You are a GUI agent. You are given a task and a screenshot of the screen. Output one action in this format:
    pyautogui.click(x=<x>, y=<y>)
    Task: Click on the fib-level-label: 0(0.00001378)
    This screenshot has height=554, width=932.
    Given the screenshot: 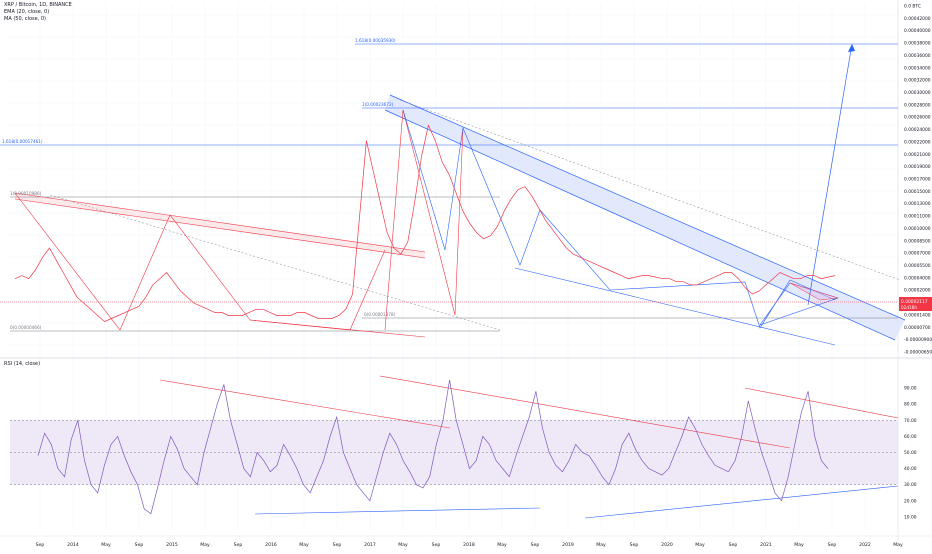 What is the action you would take?
    pyautogui.click(x=380, y=314)
    